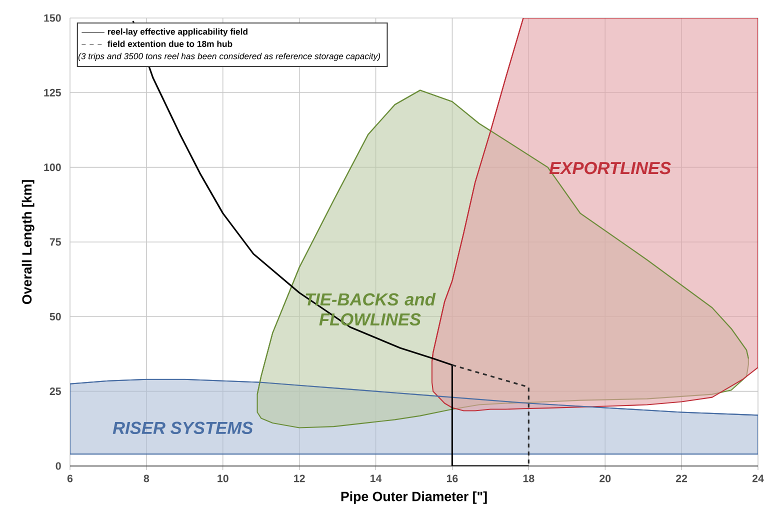 This screenshot has height=517, width=774. What do you see at coordinates (52, 92) in the screenshot?
I see `y-tick-label: 125` at bounding box center [52, 92].